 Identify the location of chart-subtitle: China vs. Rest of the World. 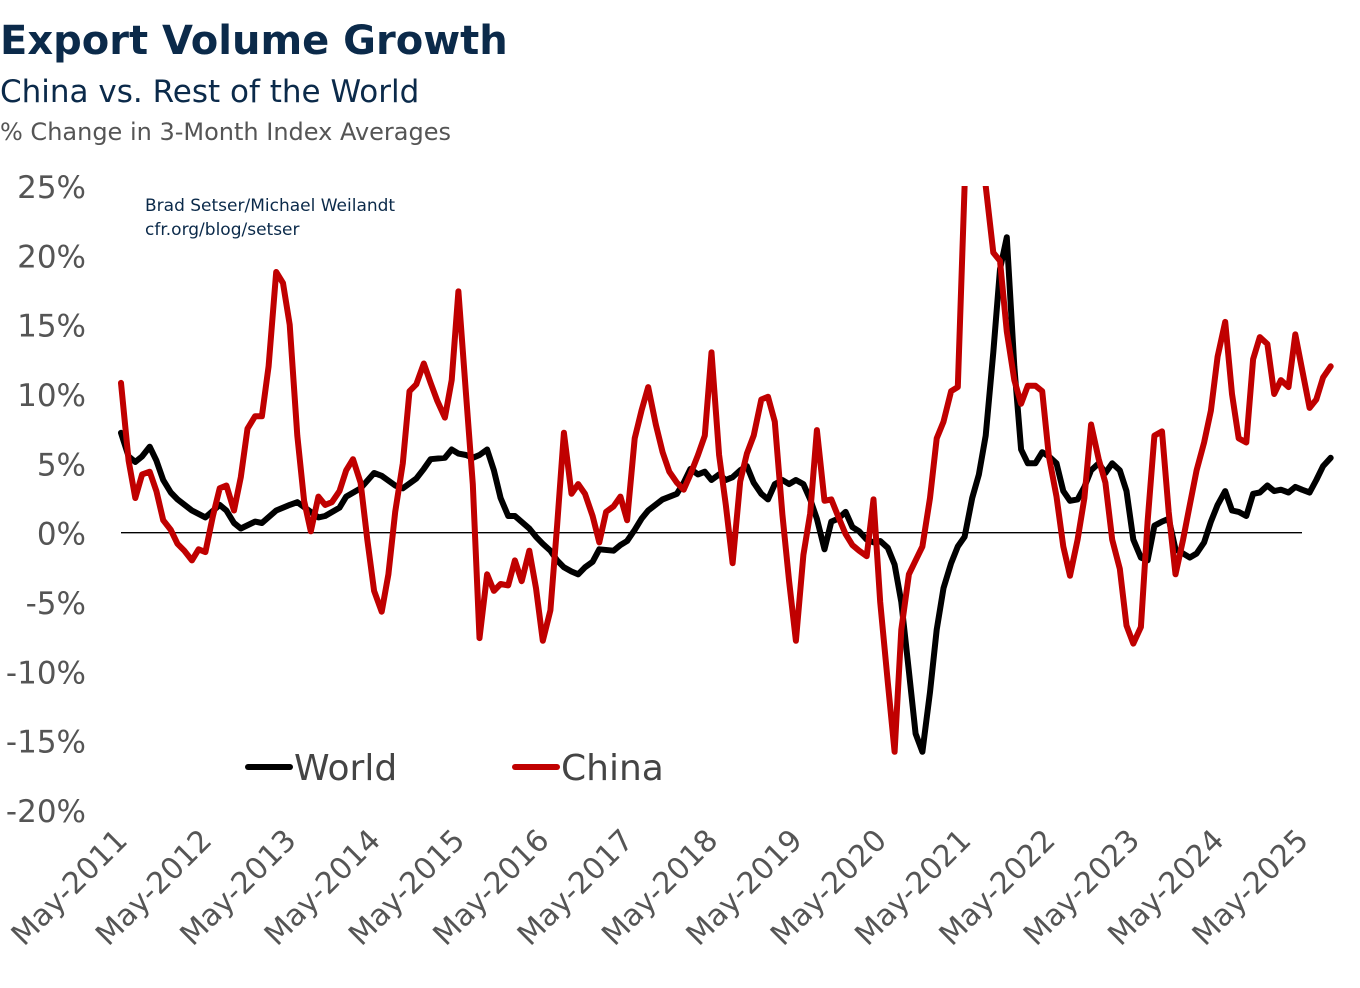
(210, 92).